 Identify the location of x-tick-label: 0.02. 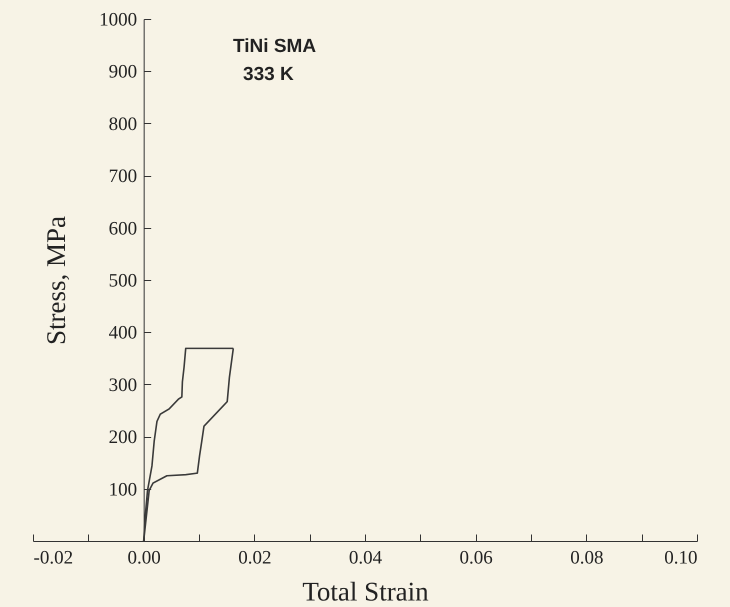
(255, 558).